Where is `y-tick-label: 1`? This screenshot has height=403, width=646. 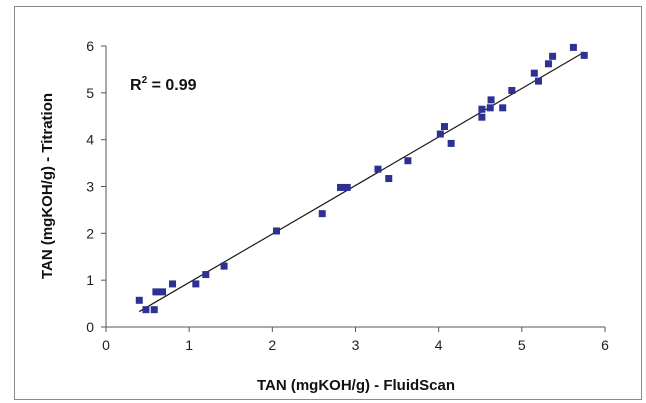
y-tick-label: 1 is located at coordinates (90, 280).